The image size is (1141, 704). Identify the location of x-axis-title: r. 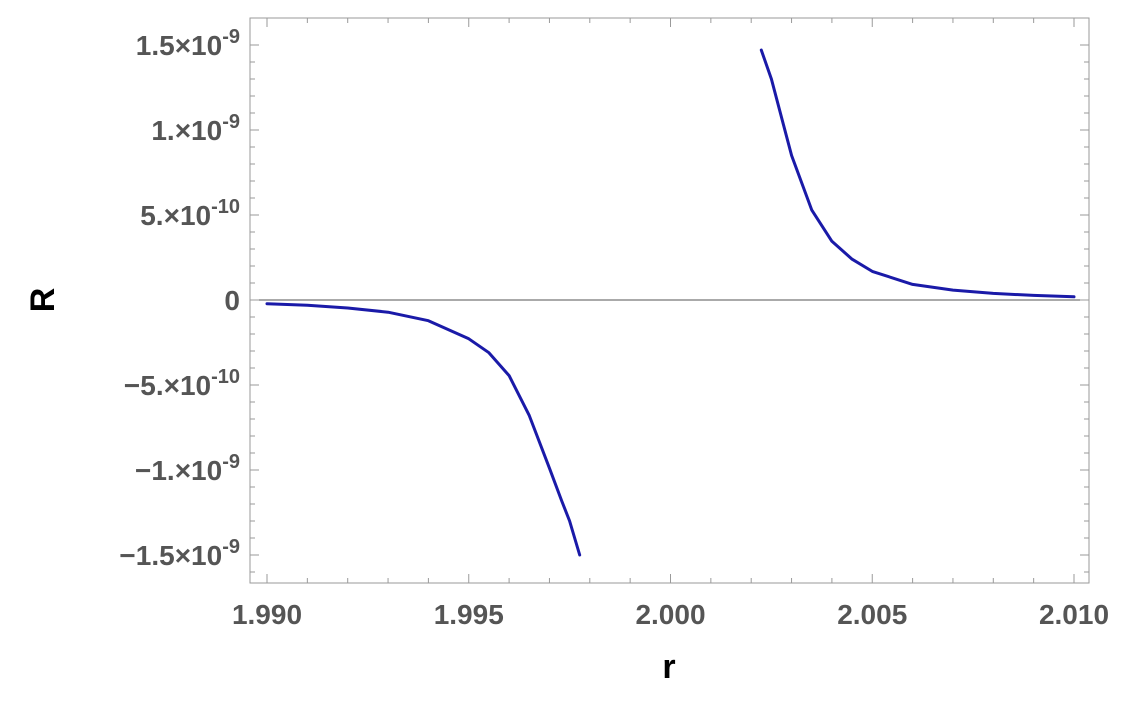
(668, 667).